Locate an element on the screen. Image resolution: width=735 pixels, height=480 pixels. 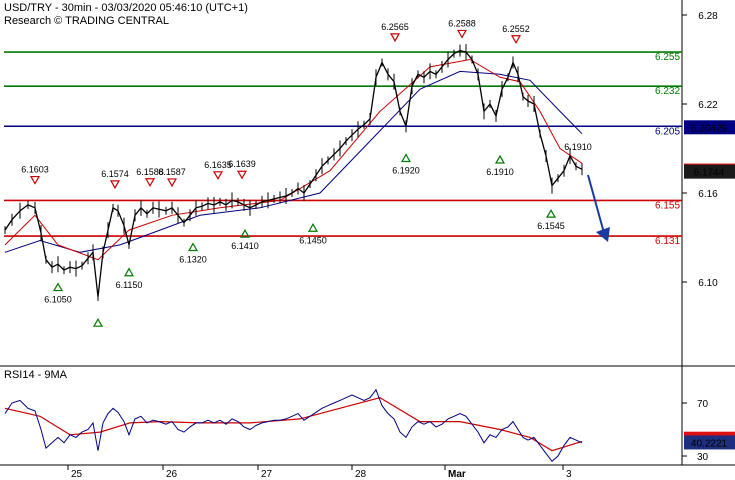
level-label: 6.131 is located at coordinates (667, 241).